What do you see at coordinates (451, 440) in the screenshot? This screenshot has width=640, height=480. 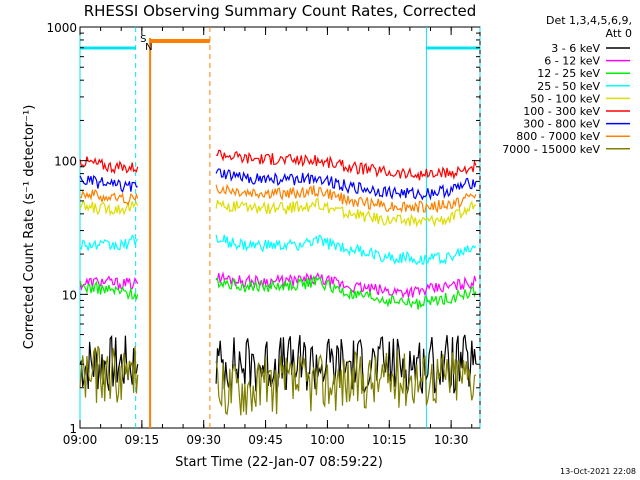 I see `x-tick-label: 10:30` at bounding box center [451, 440].